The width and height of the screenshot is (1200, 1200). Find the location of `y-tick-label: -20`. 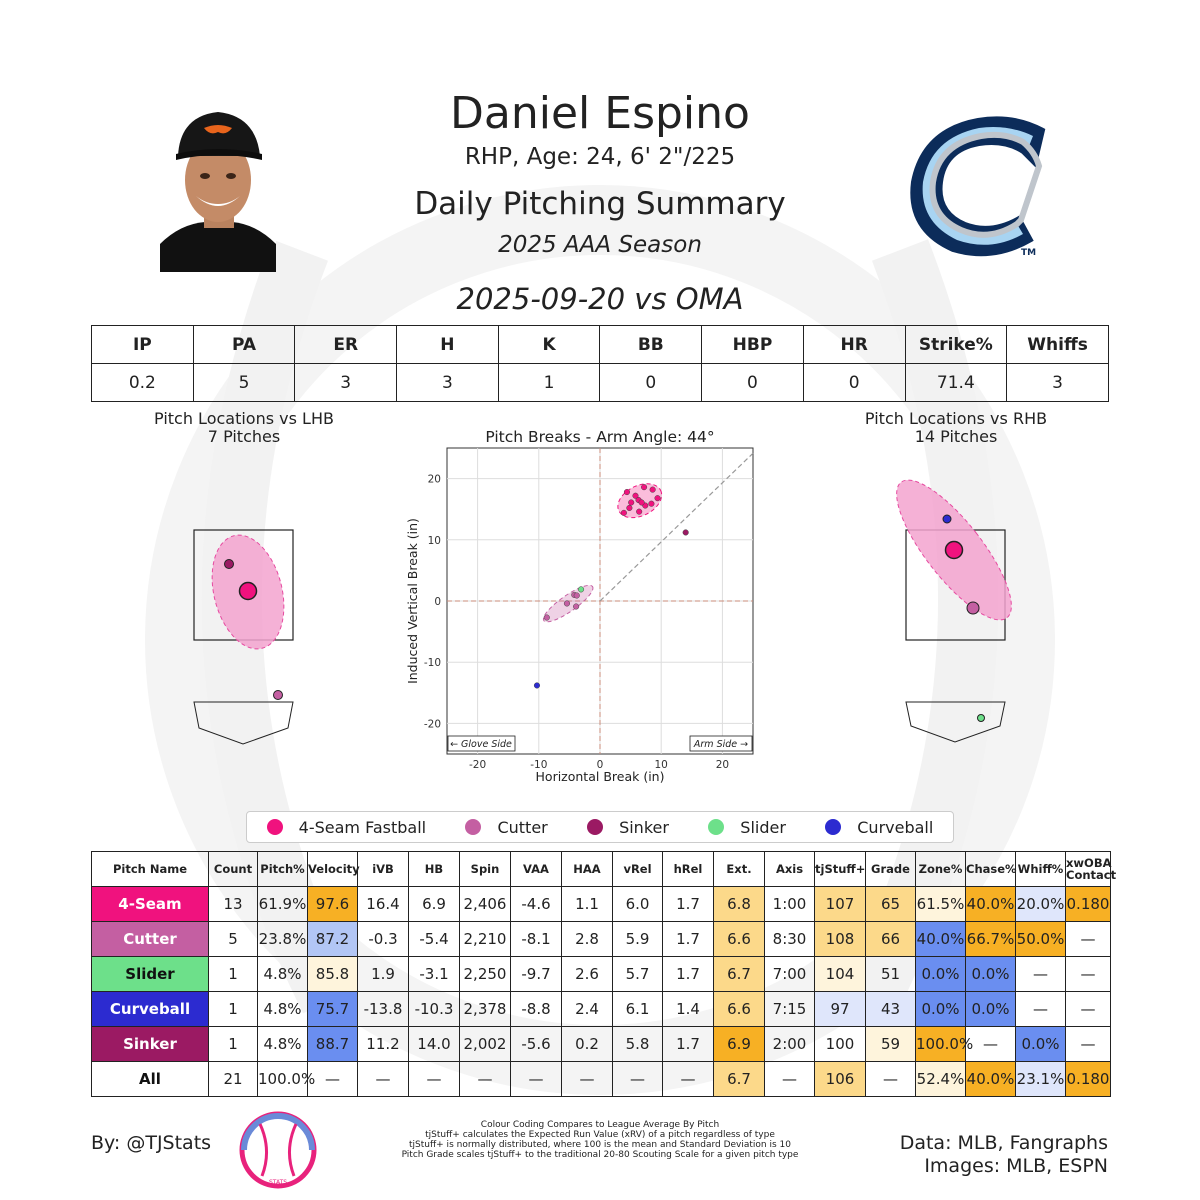

y-tick-label: -20 is located at coordinates (432, 724).